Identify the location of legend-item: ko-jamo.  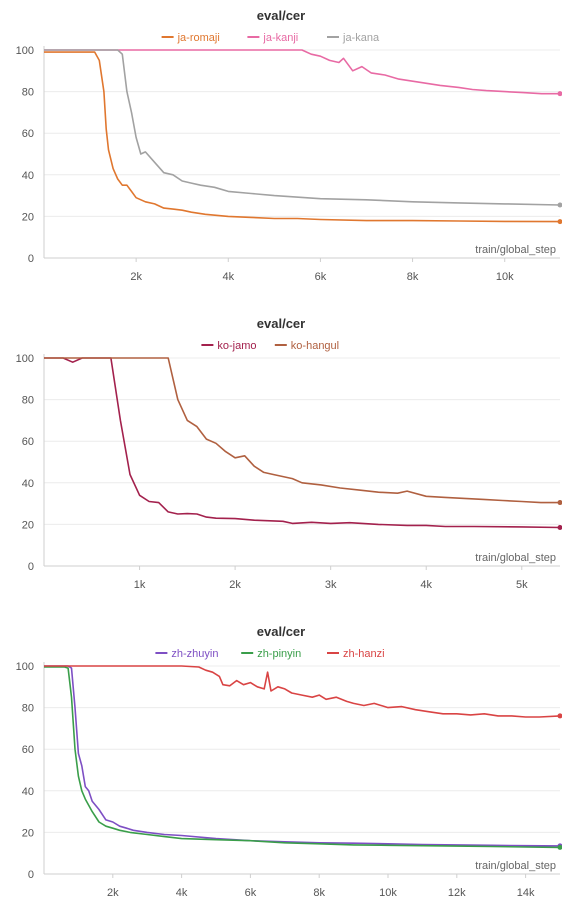
(228, 346).